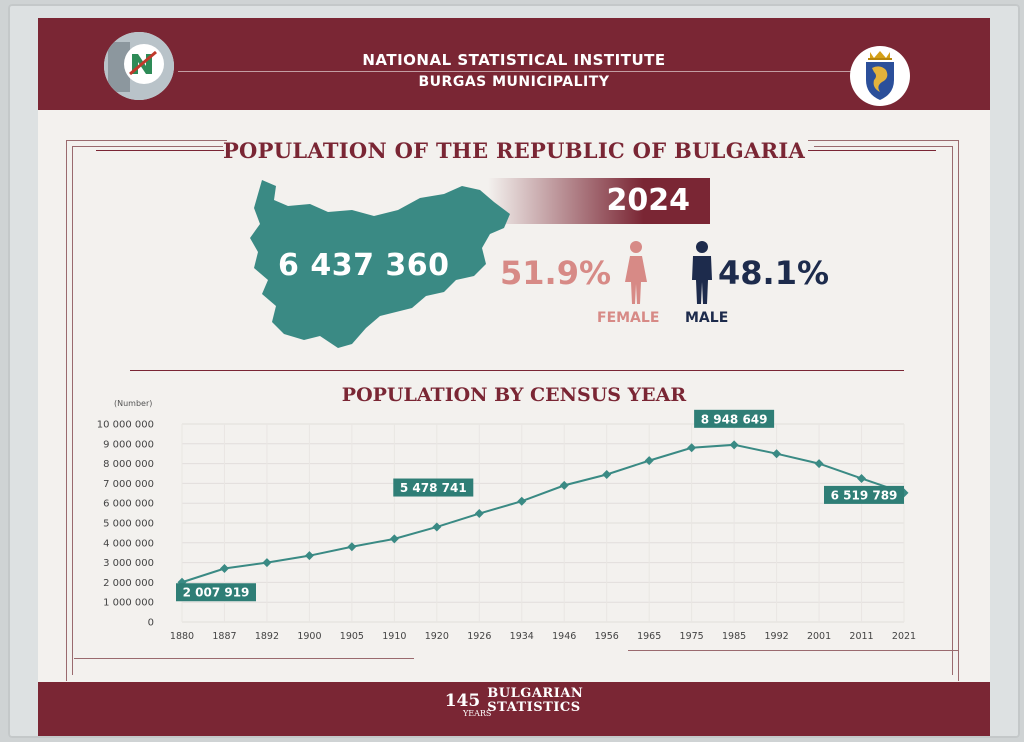 The height and width of the screenshot is (742, 1024). I want to click on series-line, so click(543, 513).